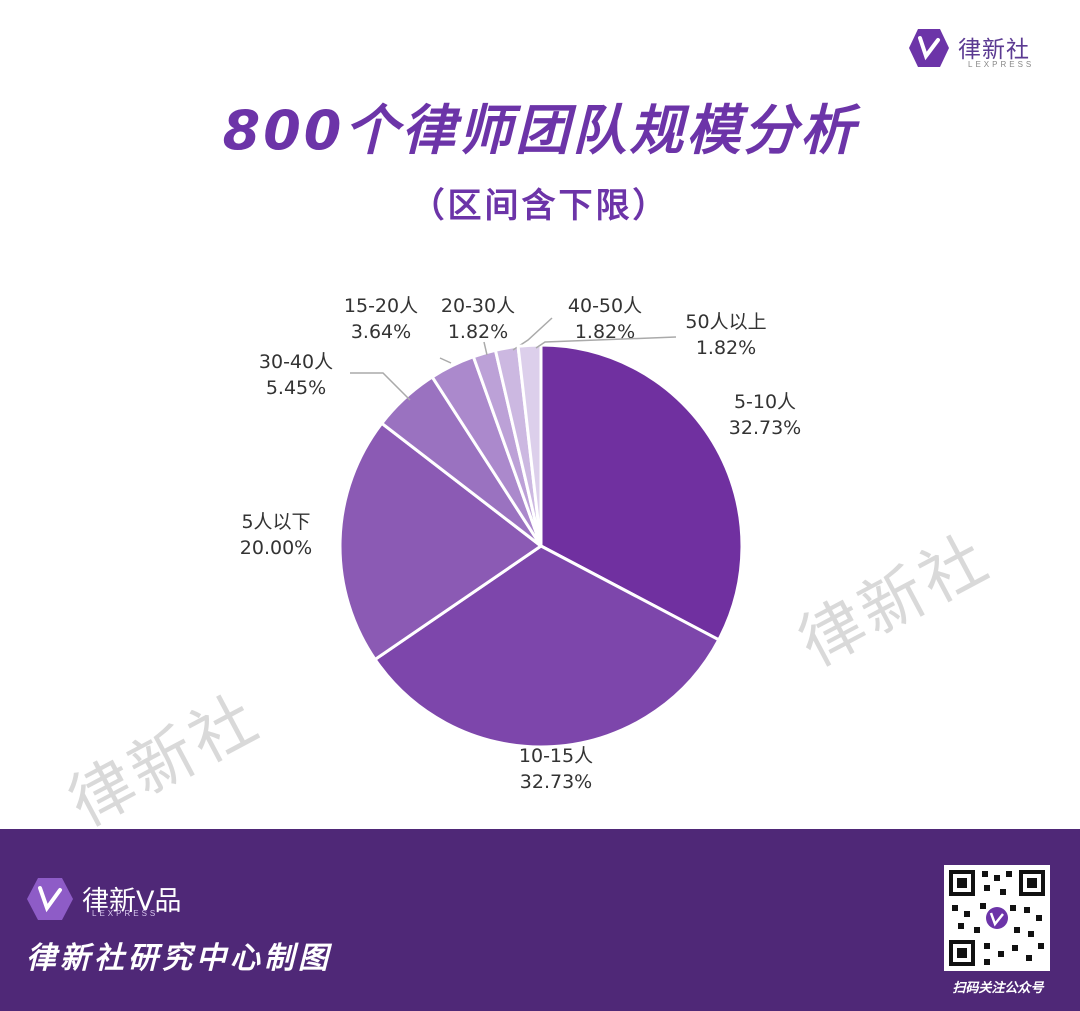  What do you see at coordinates (725, 322) in the screenshot?
I see `slice-label: 50人以上` at bounding box center [725, 322].